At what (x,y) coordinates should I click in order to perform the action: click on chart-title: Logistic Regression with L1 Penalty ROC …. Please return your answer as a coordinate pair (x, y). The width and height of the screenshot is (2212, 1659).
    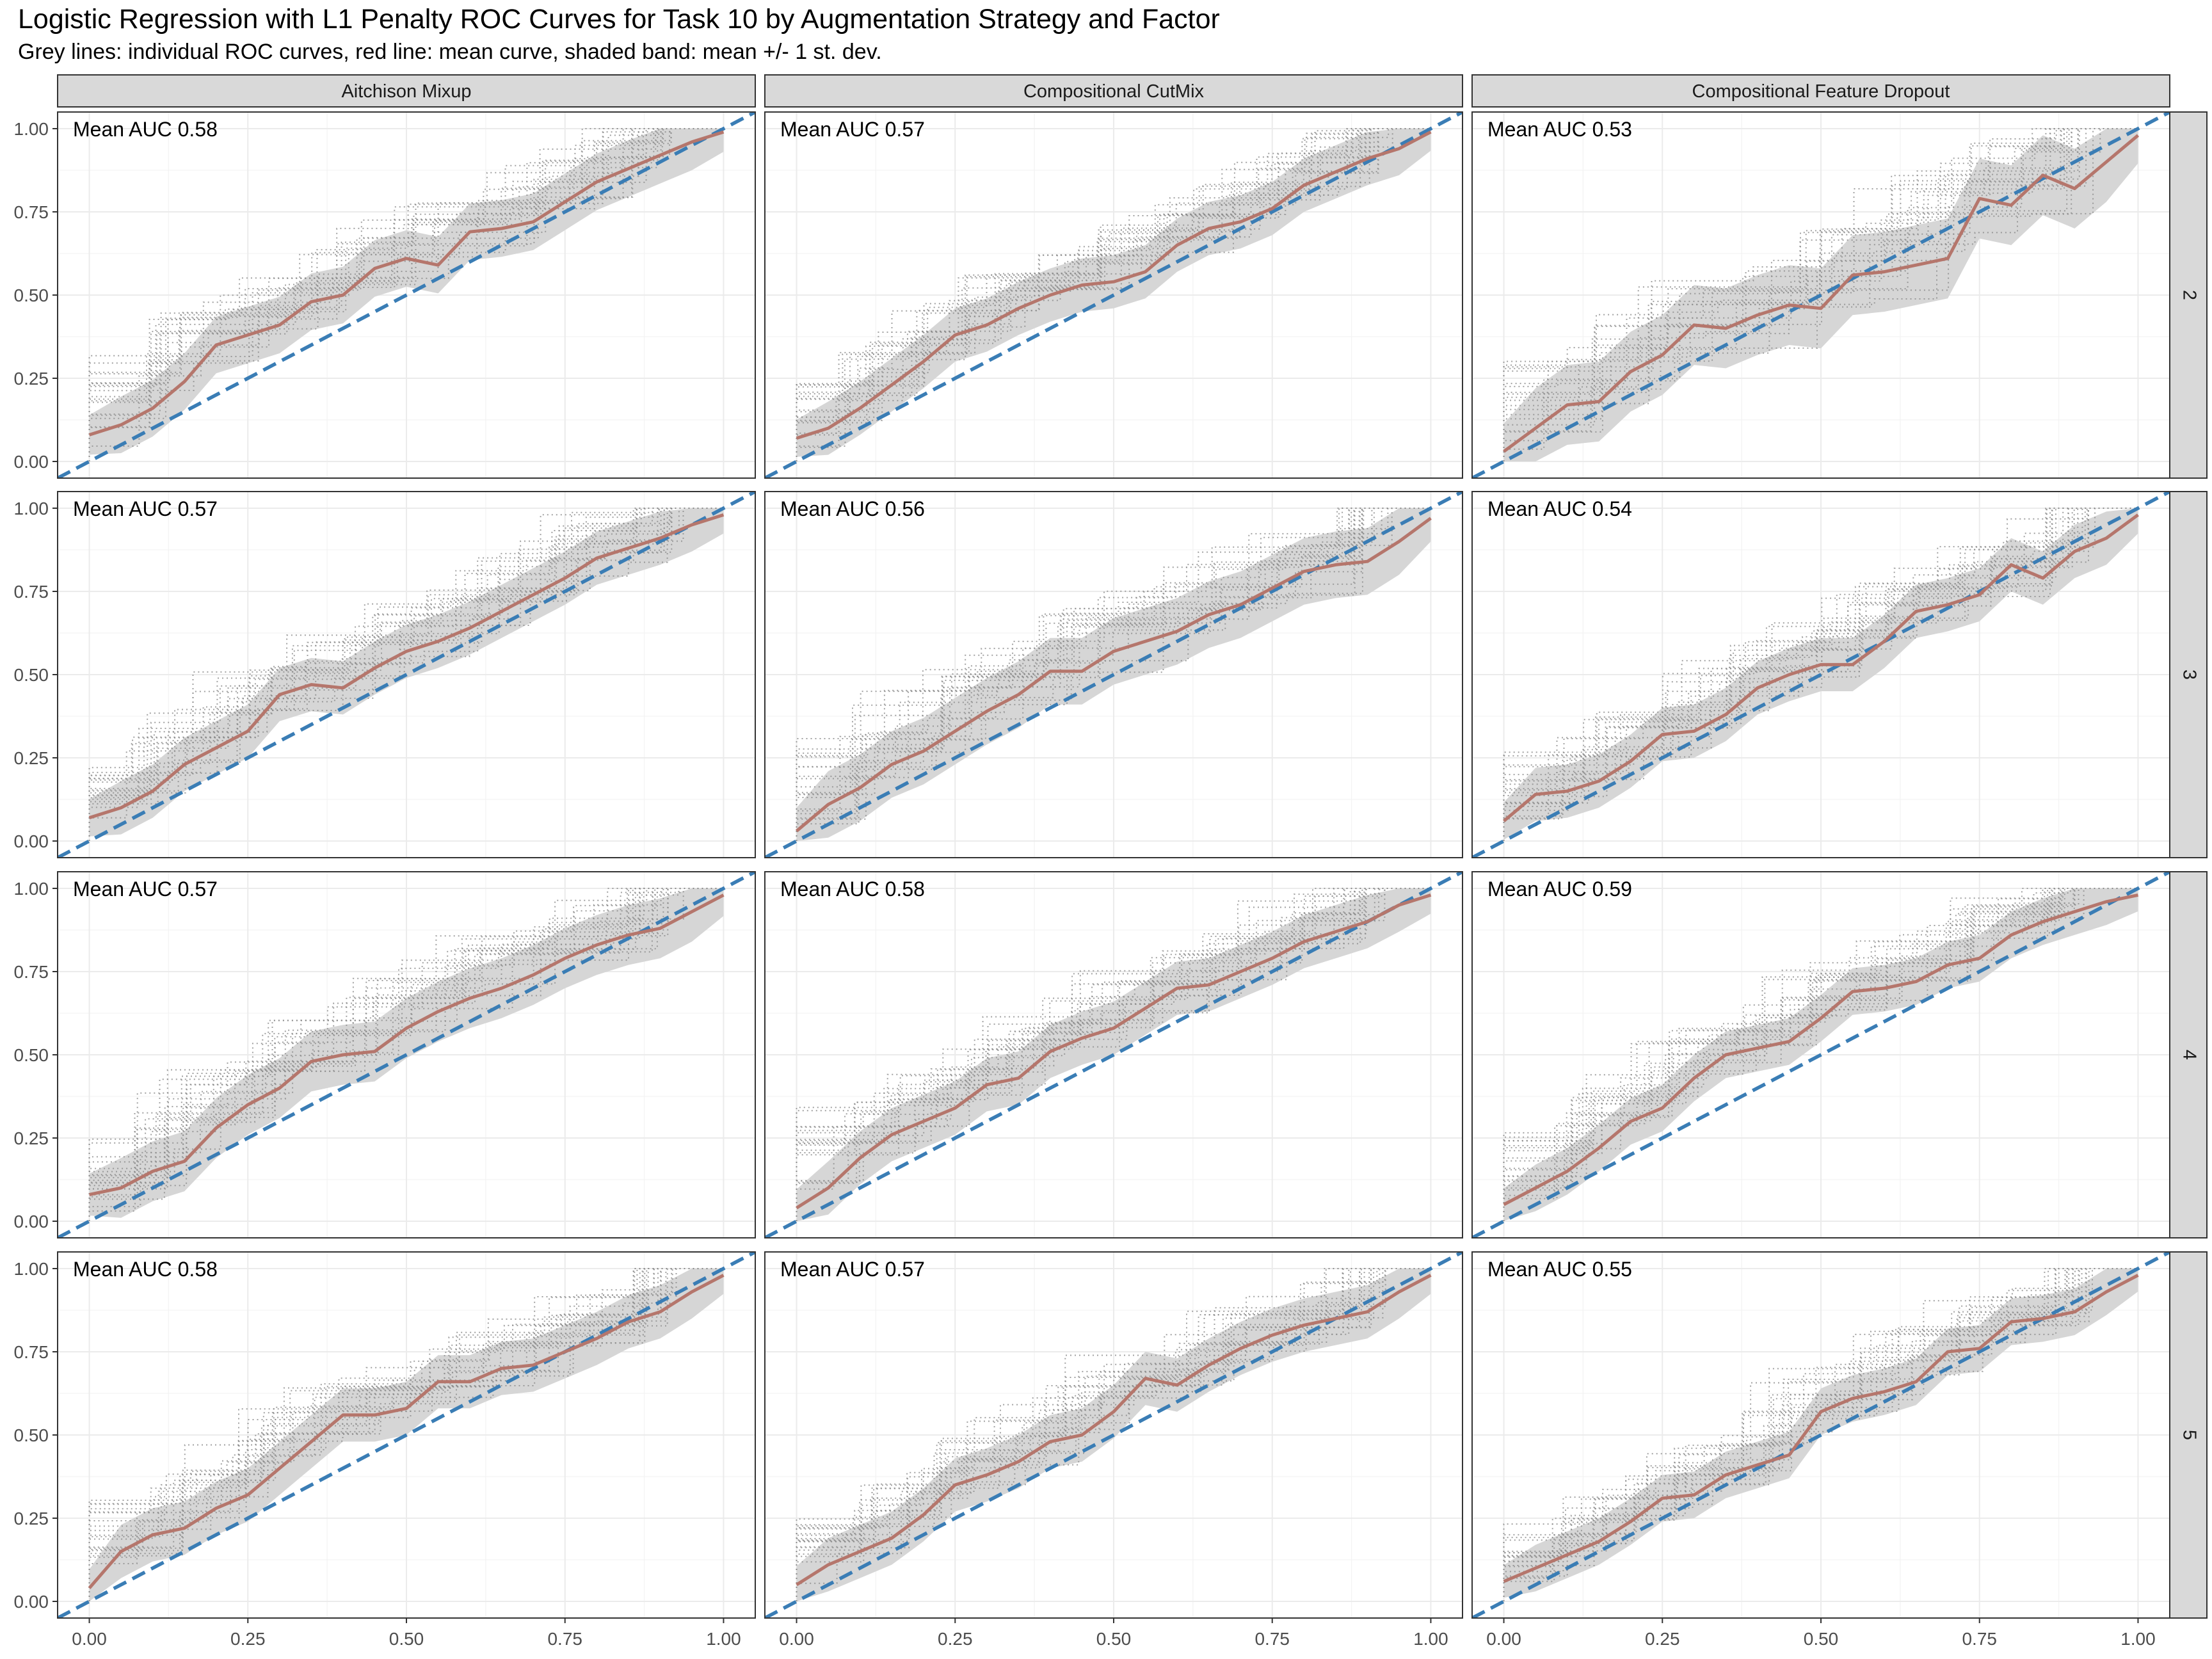
    Looking at the image, I should click on (619, 19).